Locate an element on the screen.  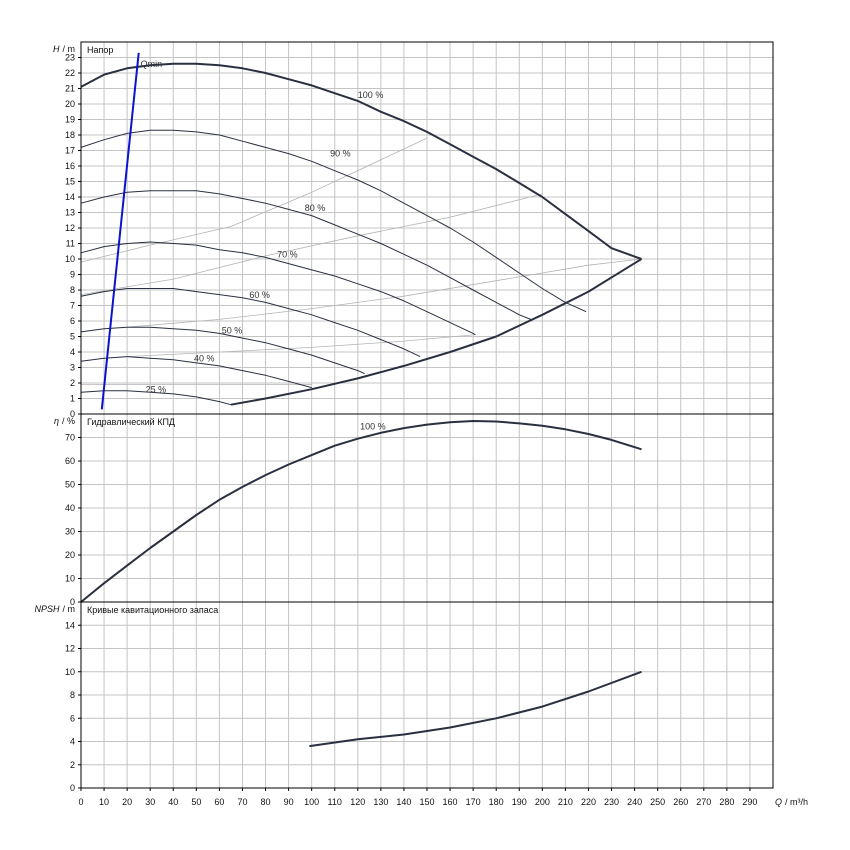
curve-label: 40 % is located at coordinates (204, 358).